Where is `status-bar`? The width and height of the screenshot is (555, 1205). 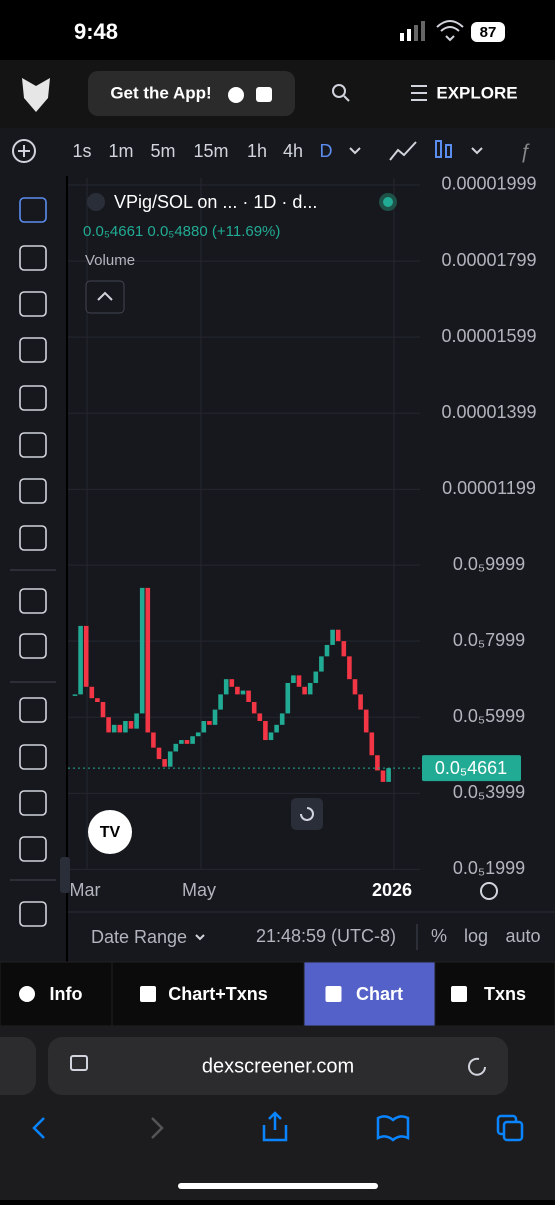
status-bar is located at coordinates (277, 30).